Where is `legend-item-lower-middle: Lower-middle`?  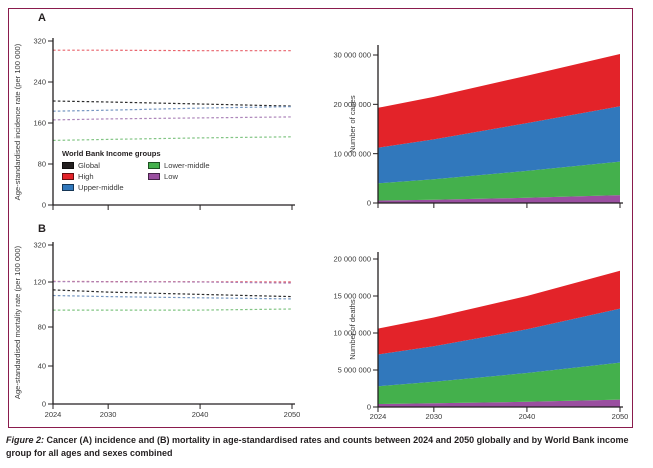 legend-item-lower-middle: Lower-middle is located at coordinates (191, 165).